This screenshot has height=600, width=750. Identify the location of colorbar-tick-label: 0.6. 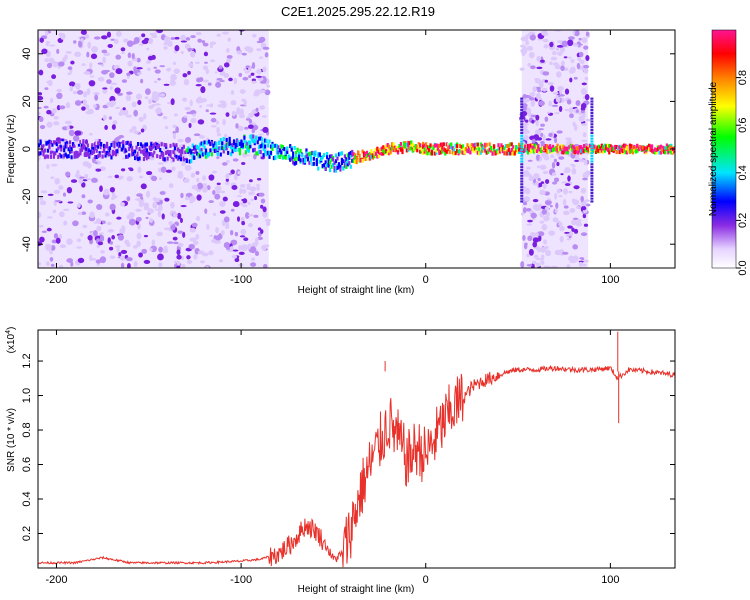
(743, 125).